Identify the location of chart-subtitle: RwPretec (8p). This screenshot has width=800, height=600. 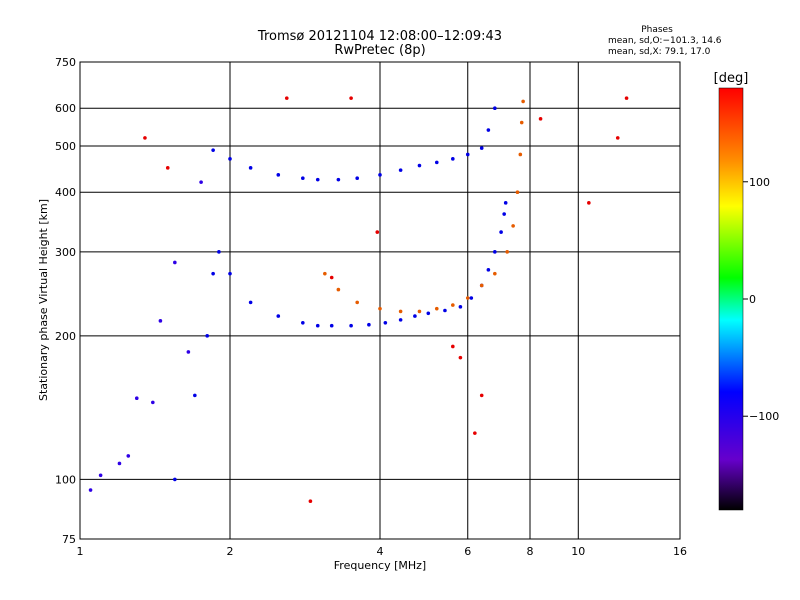
(379, 50).